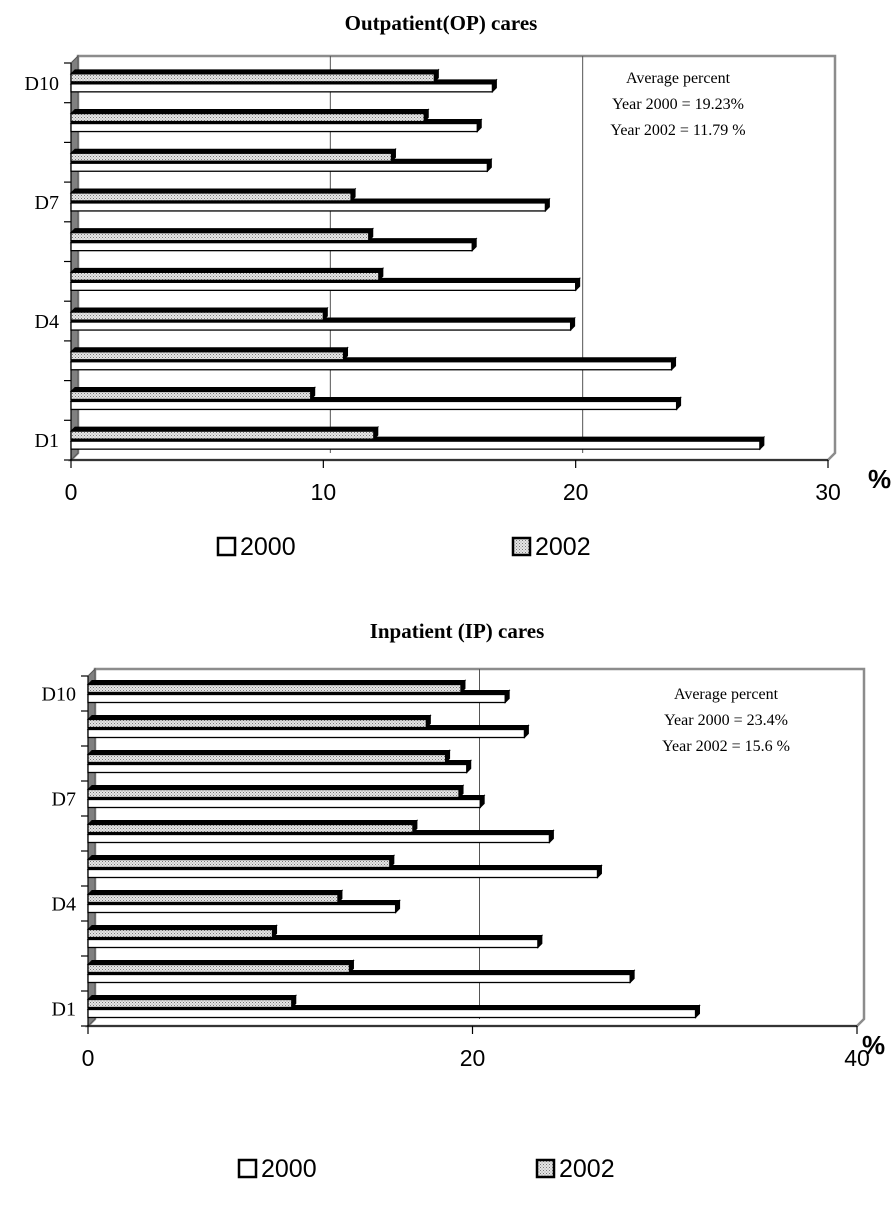 This screenshot has height=1207, width=892. Describe the element at coordinates (678, 78) in the screenshot. I see `chart1-annotation-line-1: Average percent` at that location.